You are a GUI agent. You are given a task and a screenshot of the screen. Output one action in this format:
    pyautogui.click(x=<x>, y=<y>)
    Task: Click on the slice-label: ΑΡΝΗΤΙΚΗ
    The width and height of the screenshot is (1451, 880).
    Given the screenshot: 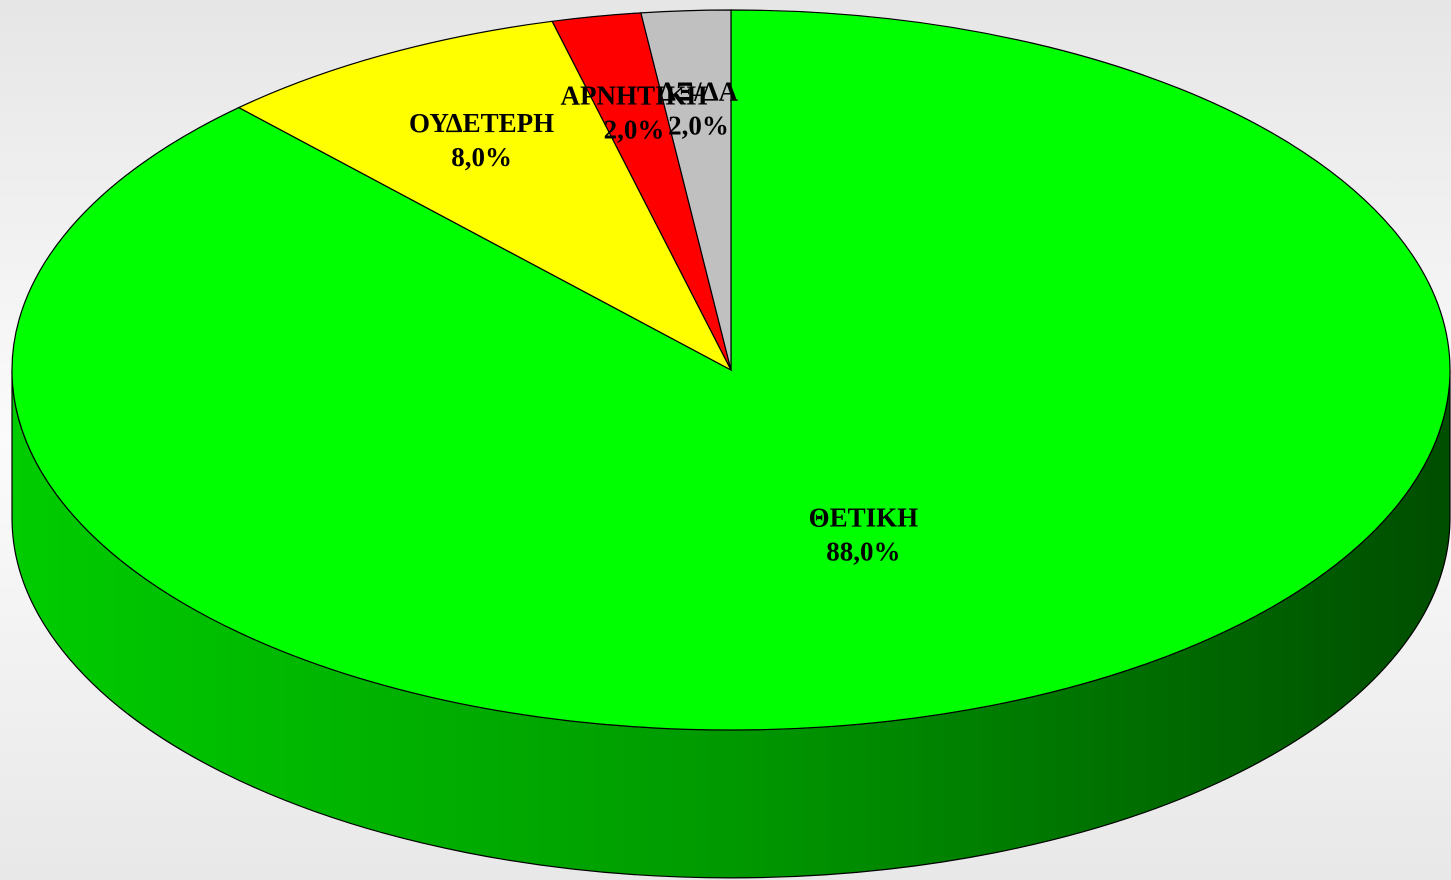 What is the action you would take?
    pyautogui.click(x=633, y=96)
    